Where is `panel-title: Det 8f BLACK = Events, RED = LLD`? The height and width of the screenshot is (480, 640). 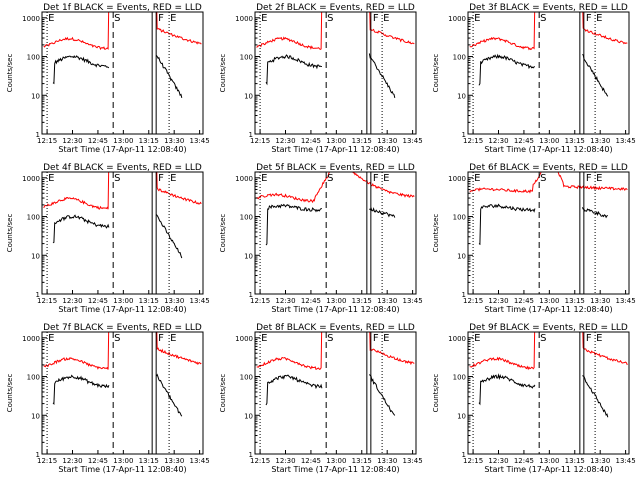
panel-title: Det 8f BLACK = Events, RED = LLD is located at coordinates (335, 328).